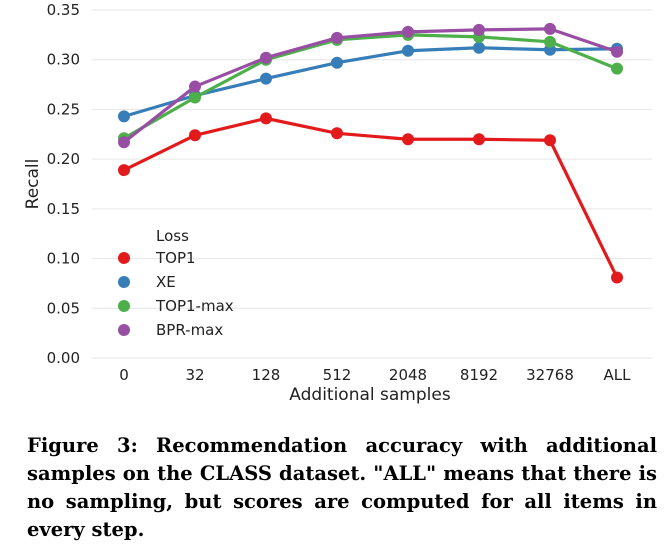 The width and height of the screenshot is (672, 544). I want to click on x-tick-label: 32768, so click(550, 375).